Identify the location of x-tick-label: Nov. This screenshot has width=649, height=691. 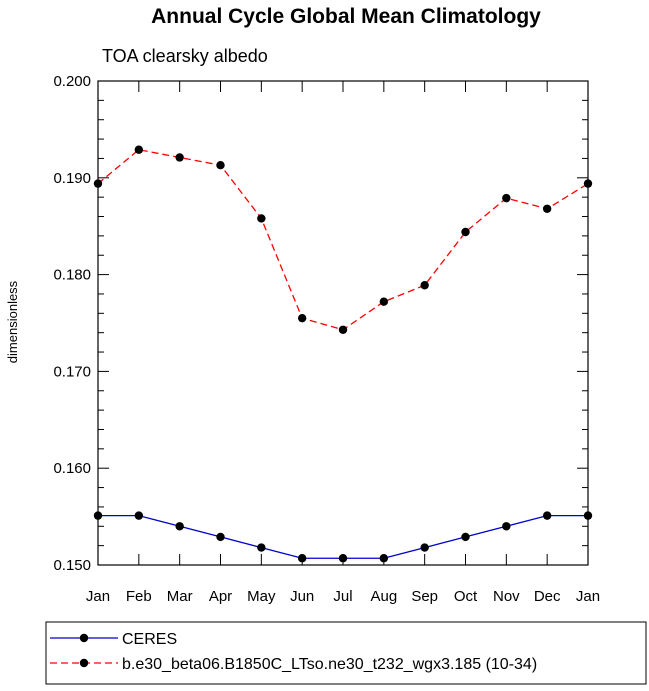
(506, 596).